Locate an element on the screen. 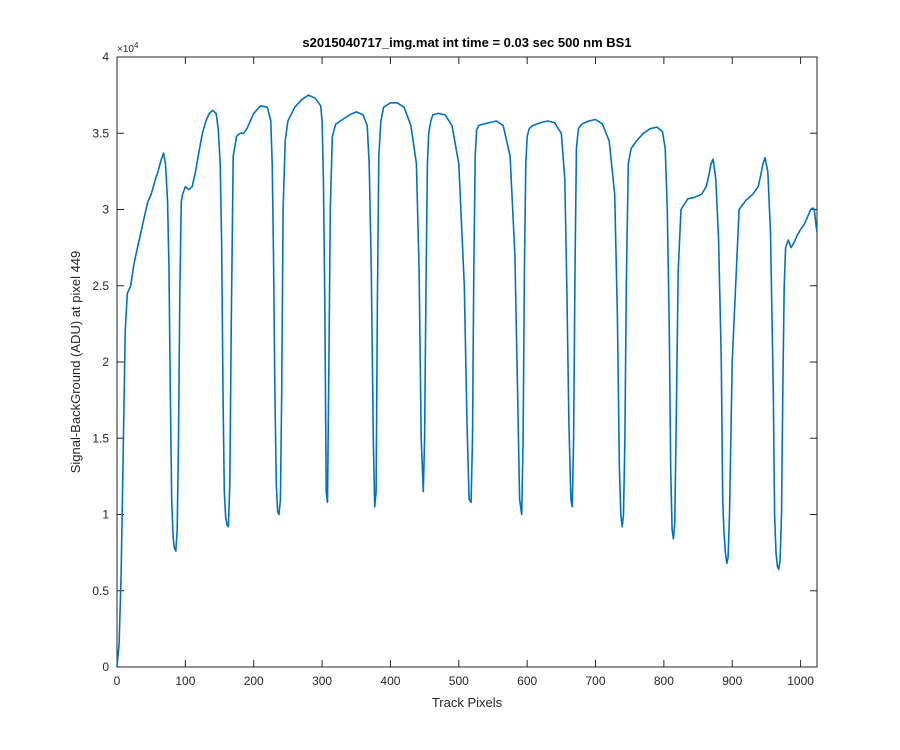 The height and width of the screenshot is (750, 900). x-tick-label: 1000 is located at coordinates (800, 681).